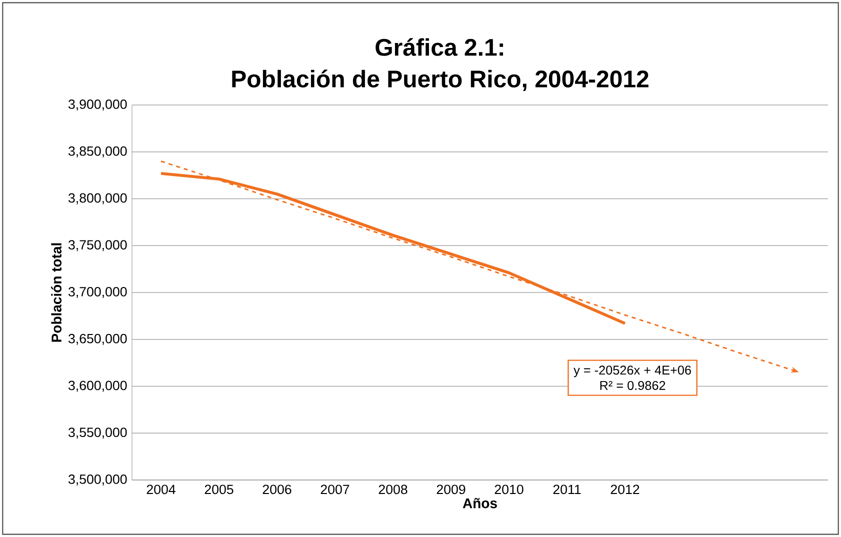  Describe the element at coordinates (625, 489) in the screenshot. I see `x-tick-label: 2012` at that location.